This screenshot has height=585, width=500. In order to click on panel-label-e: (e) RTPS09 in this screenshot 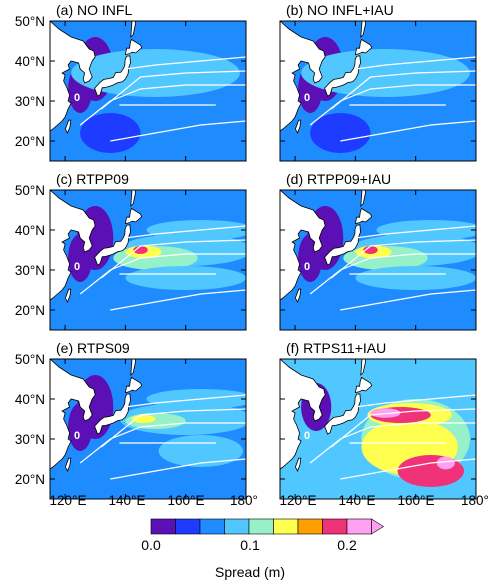, I will do `click(93, 348)`.